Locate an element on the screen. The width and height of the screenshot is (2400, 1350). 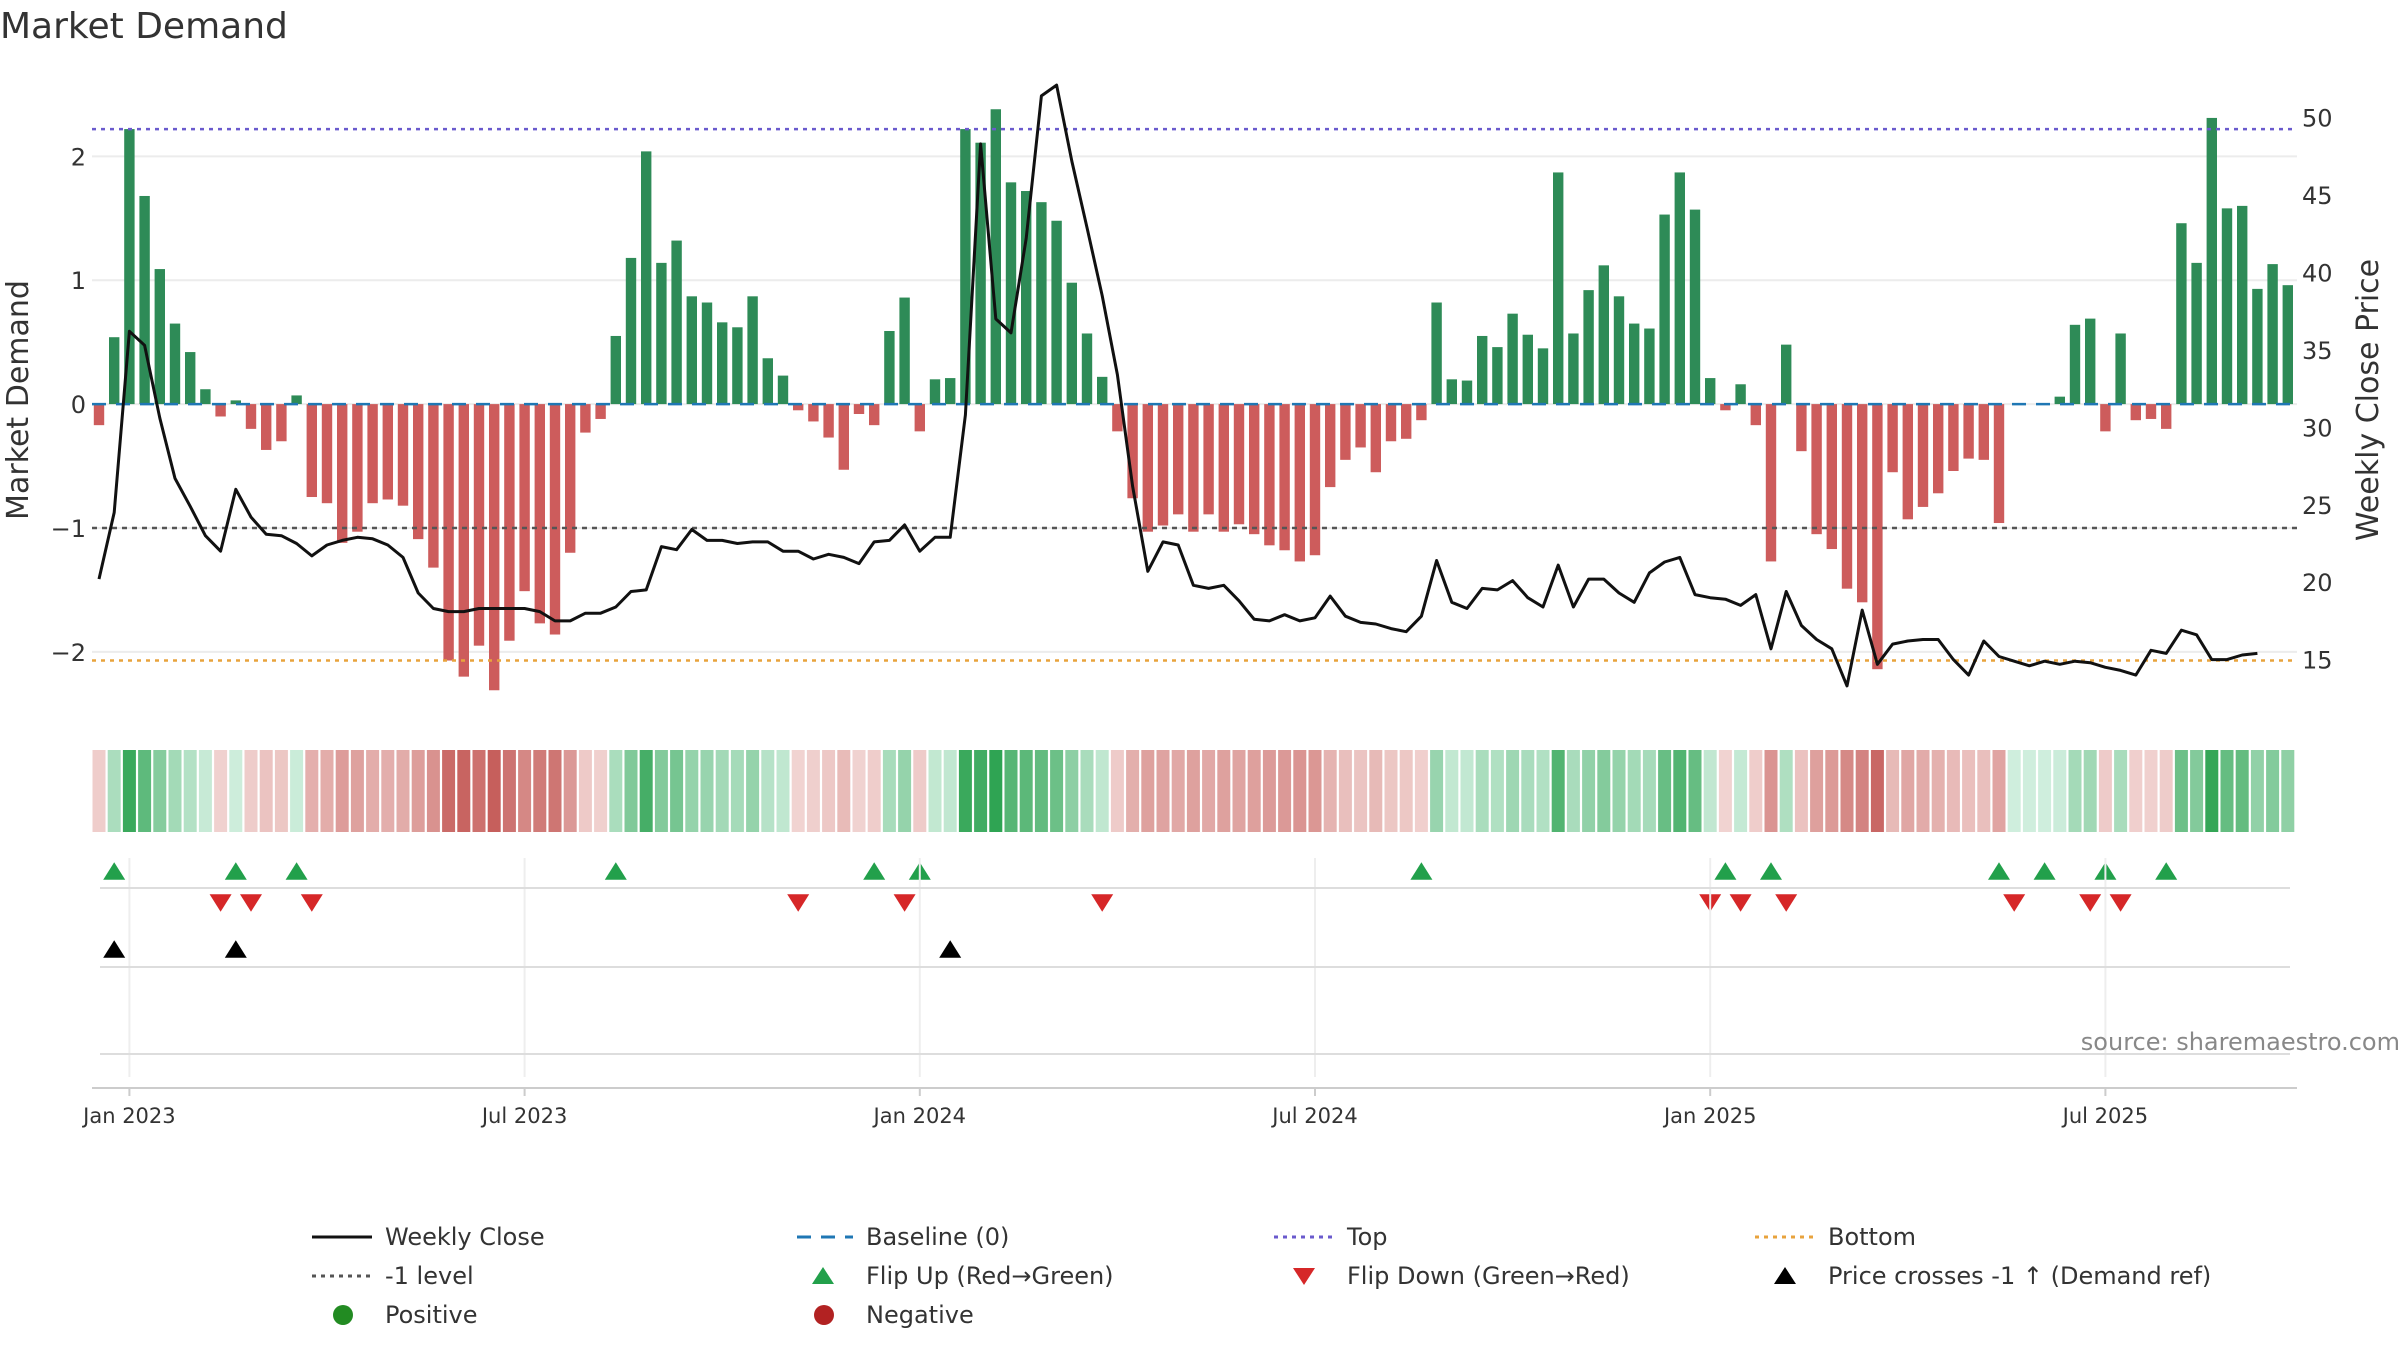
y2-tick-label: 20 is located at coordinates (2317, 583).